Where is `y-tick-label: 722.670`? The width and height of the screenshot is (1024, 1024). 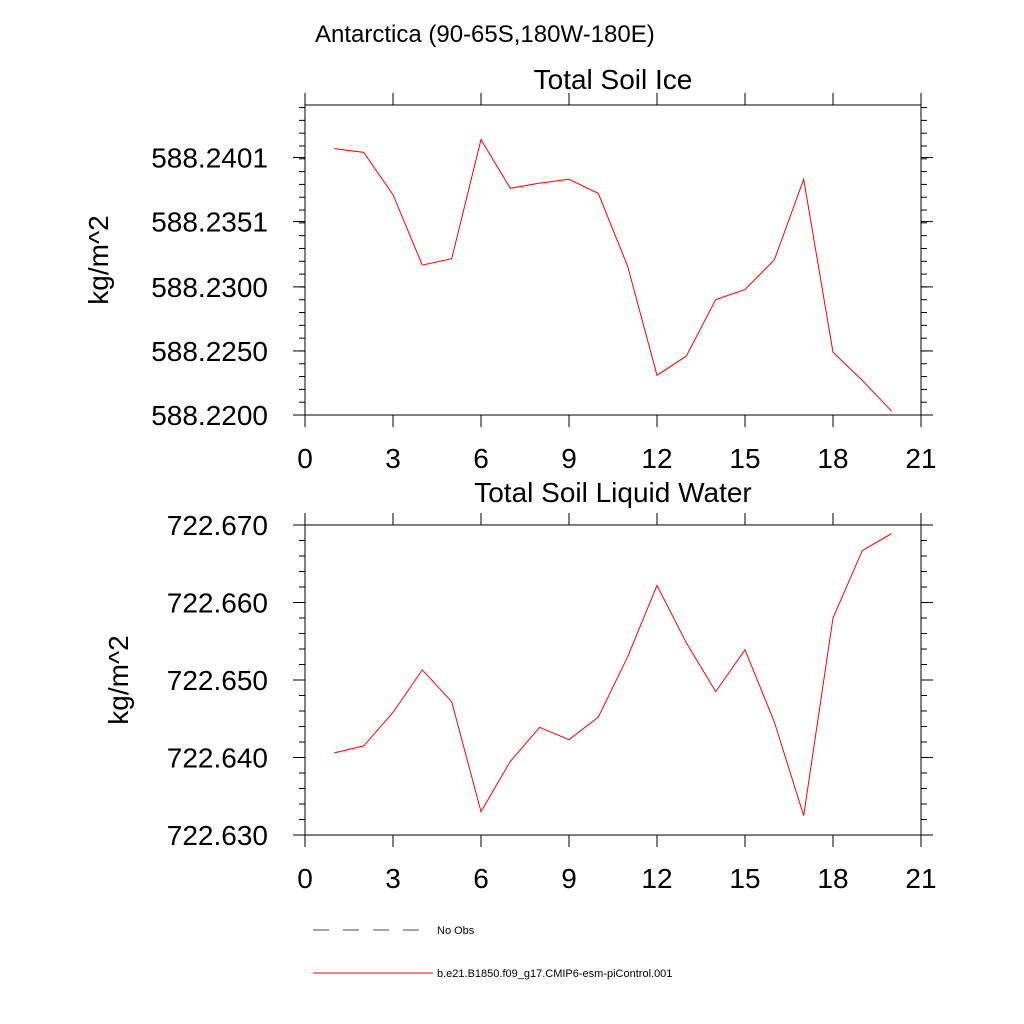
y-tick-label: 722.670 is located at coordinates (217, 525).